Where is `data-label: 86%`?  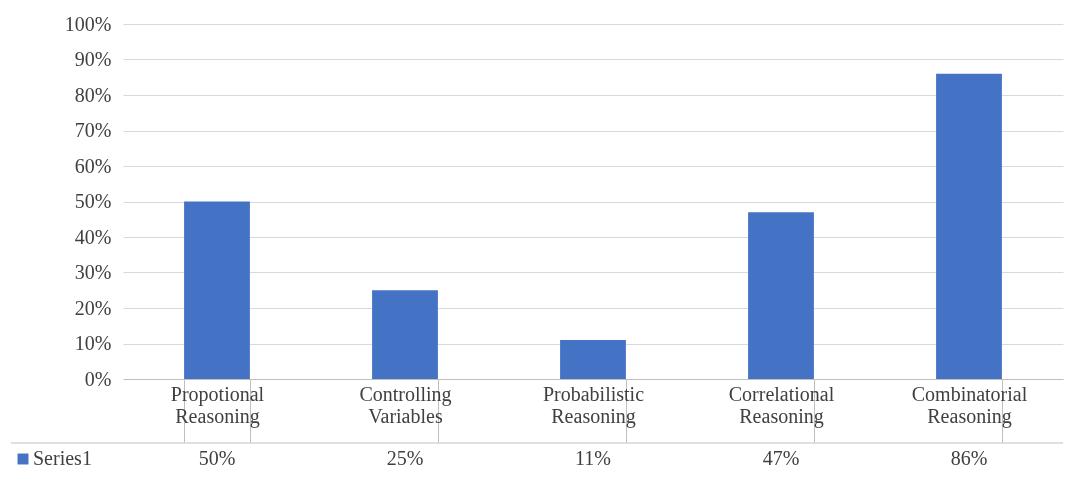
data-label: 86% is located at coordinates (969, 458).